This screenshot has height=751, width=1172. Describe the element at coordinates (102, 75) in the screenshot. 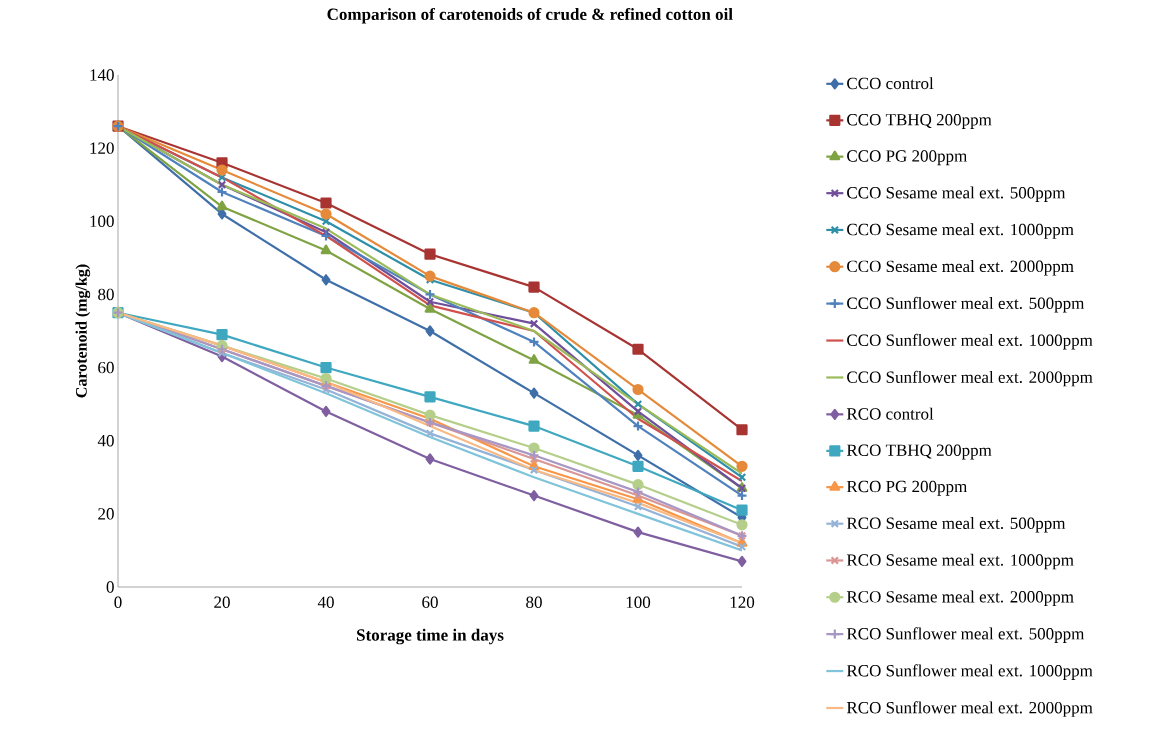

I see `y-tick-label: 140` at that location.